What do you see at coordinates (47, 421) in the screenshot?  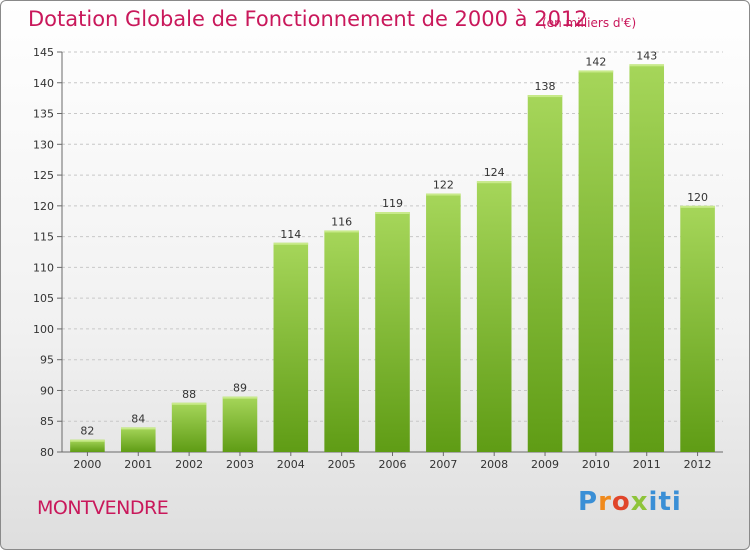 I see `y-tick-label: 85` at bounding box center [47, 421].